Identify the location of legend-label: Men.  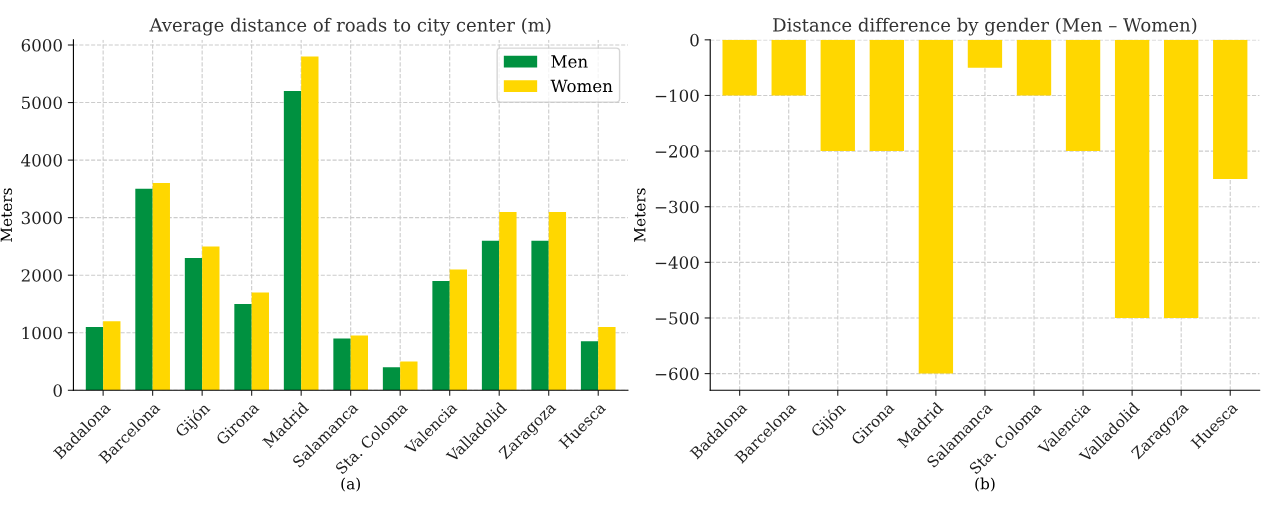
(569, 61).